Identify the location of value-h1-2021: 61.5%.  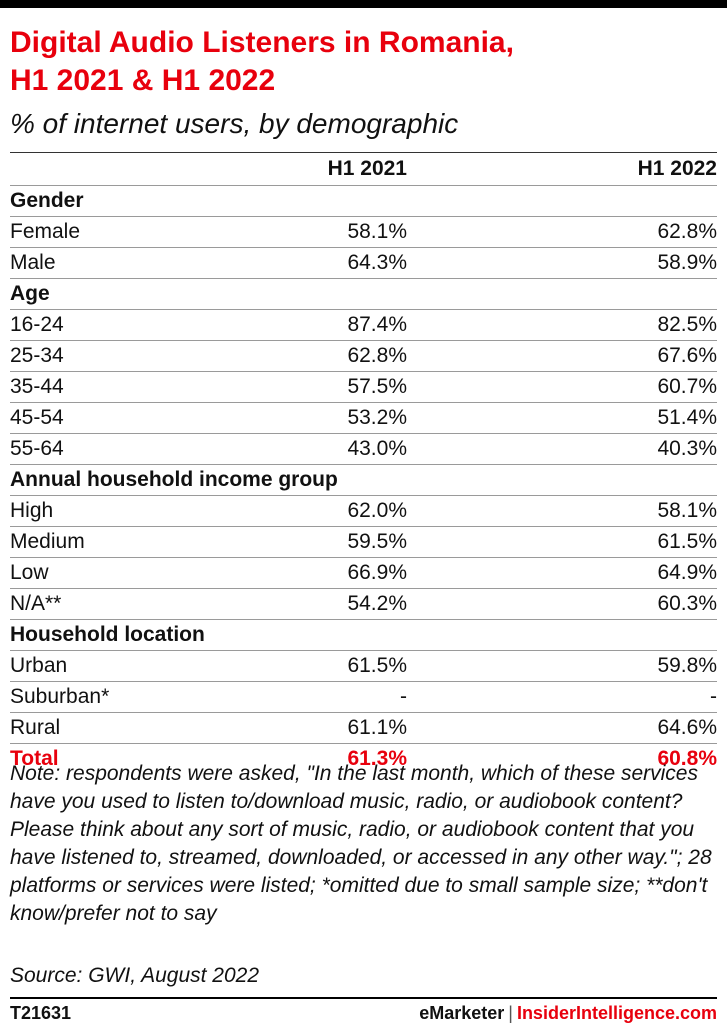
(337, 666).